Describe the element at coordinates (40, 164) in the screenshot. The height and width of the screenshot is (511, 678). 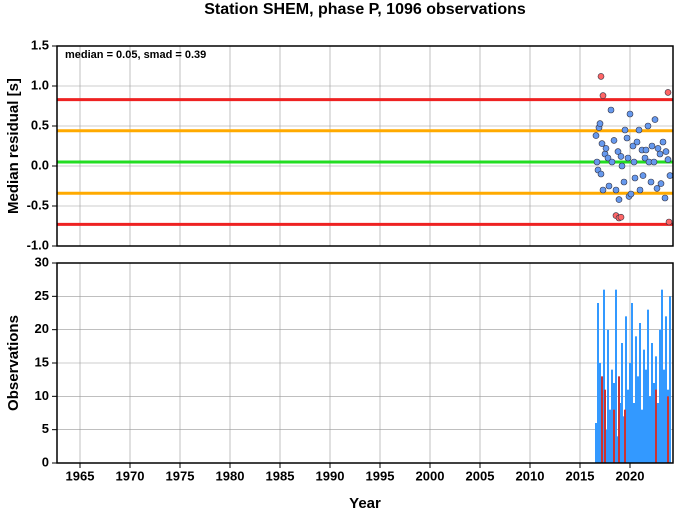
I see `y-tick-label: 0.0` at that location.